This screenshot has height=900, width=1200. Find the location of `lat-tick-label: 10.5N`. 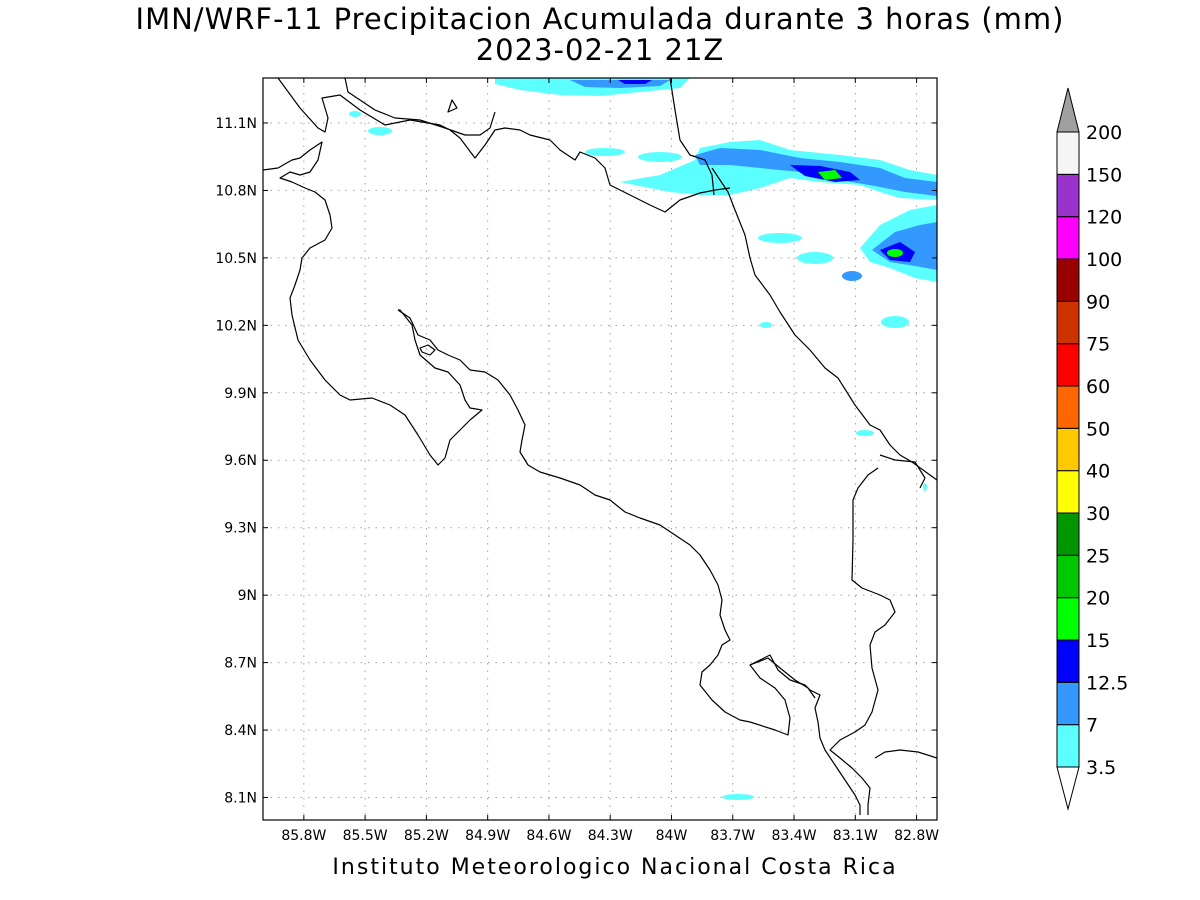

lat-tick-label: 10.5N is located at coordinates (236, 259).